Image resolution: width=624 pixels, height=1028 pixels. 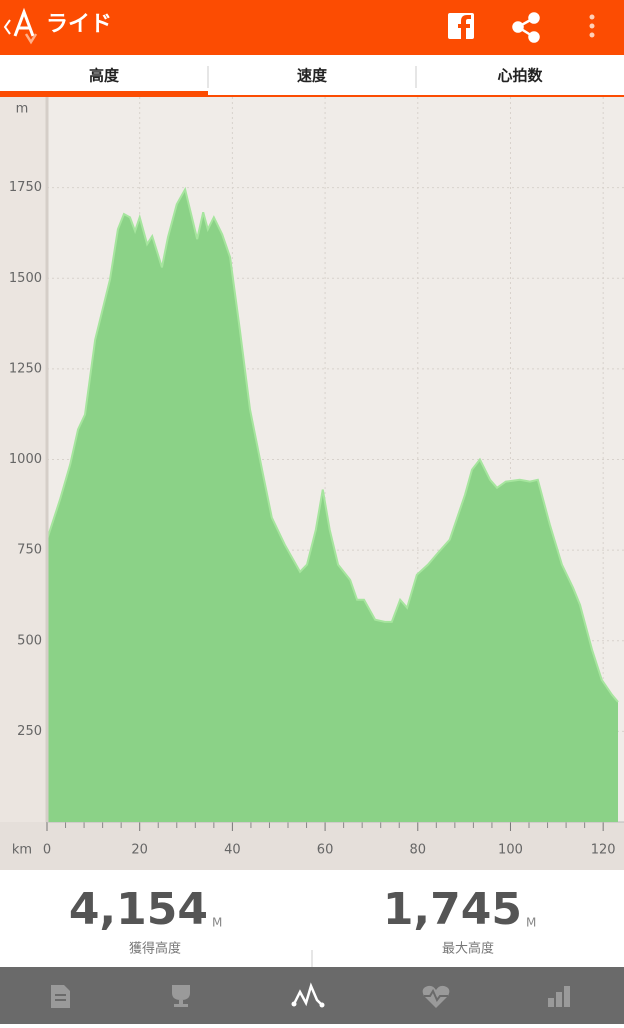 What do you see at coordinates (29, 640) in the screenshot?
I see `y-tick-label: 500` at bounding box center [29, 640].